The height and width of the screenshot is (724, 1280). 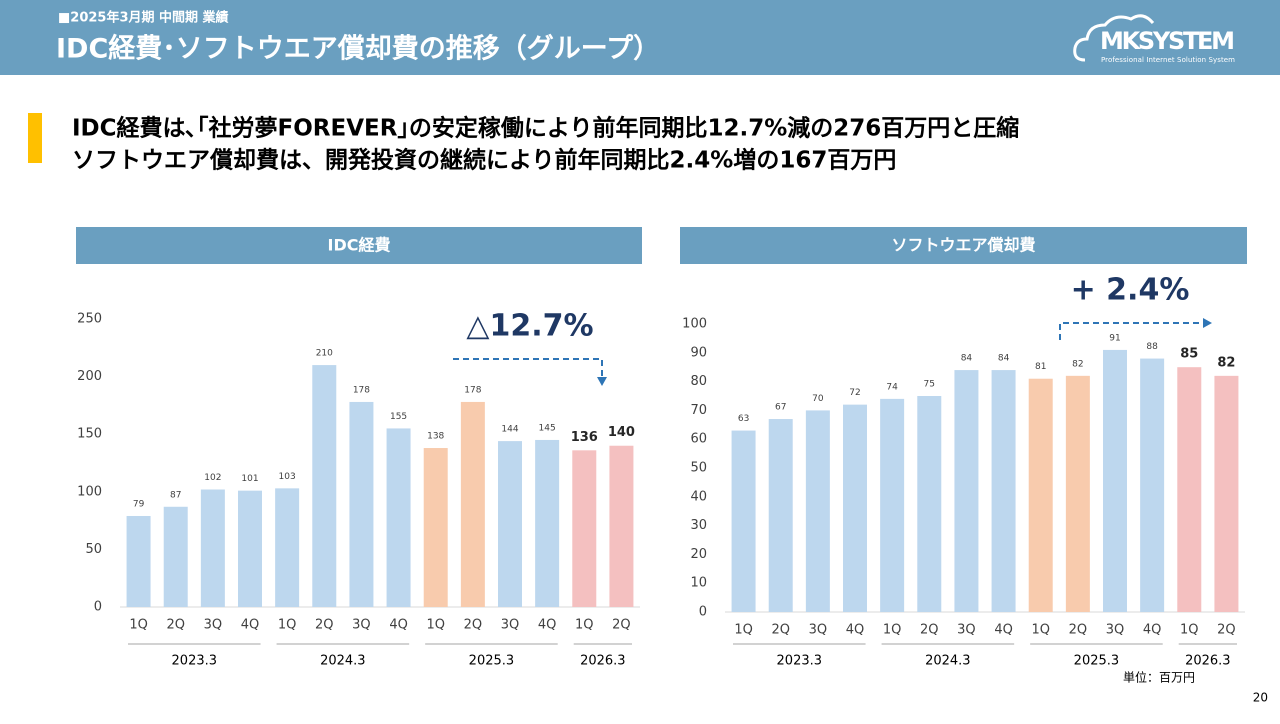 I want to click on value-label: 79, so click(x=139, y=504).